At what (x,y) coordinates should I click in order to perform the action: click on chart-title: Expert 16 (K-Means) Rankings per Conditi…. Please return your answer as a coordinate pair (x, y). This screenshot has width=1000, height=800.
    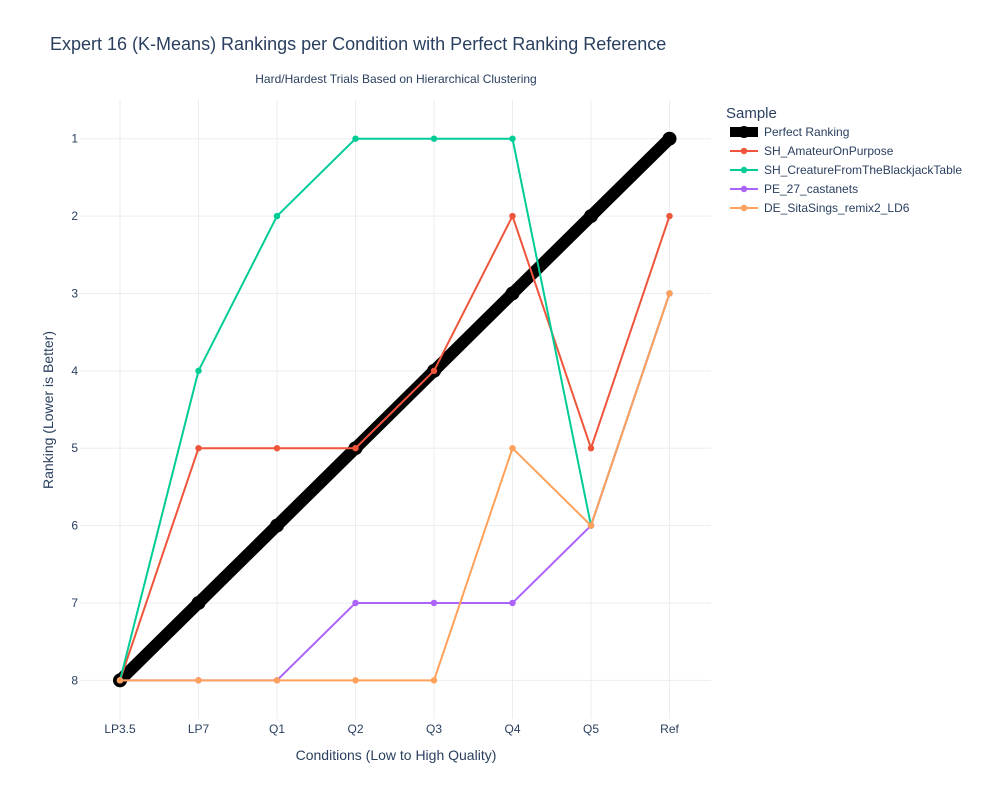
    Looking at the image, I should click on (358, 44).